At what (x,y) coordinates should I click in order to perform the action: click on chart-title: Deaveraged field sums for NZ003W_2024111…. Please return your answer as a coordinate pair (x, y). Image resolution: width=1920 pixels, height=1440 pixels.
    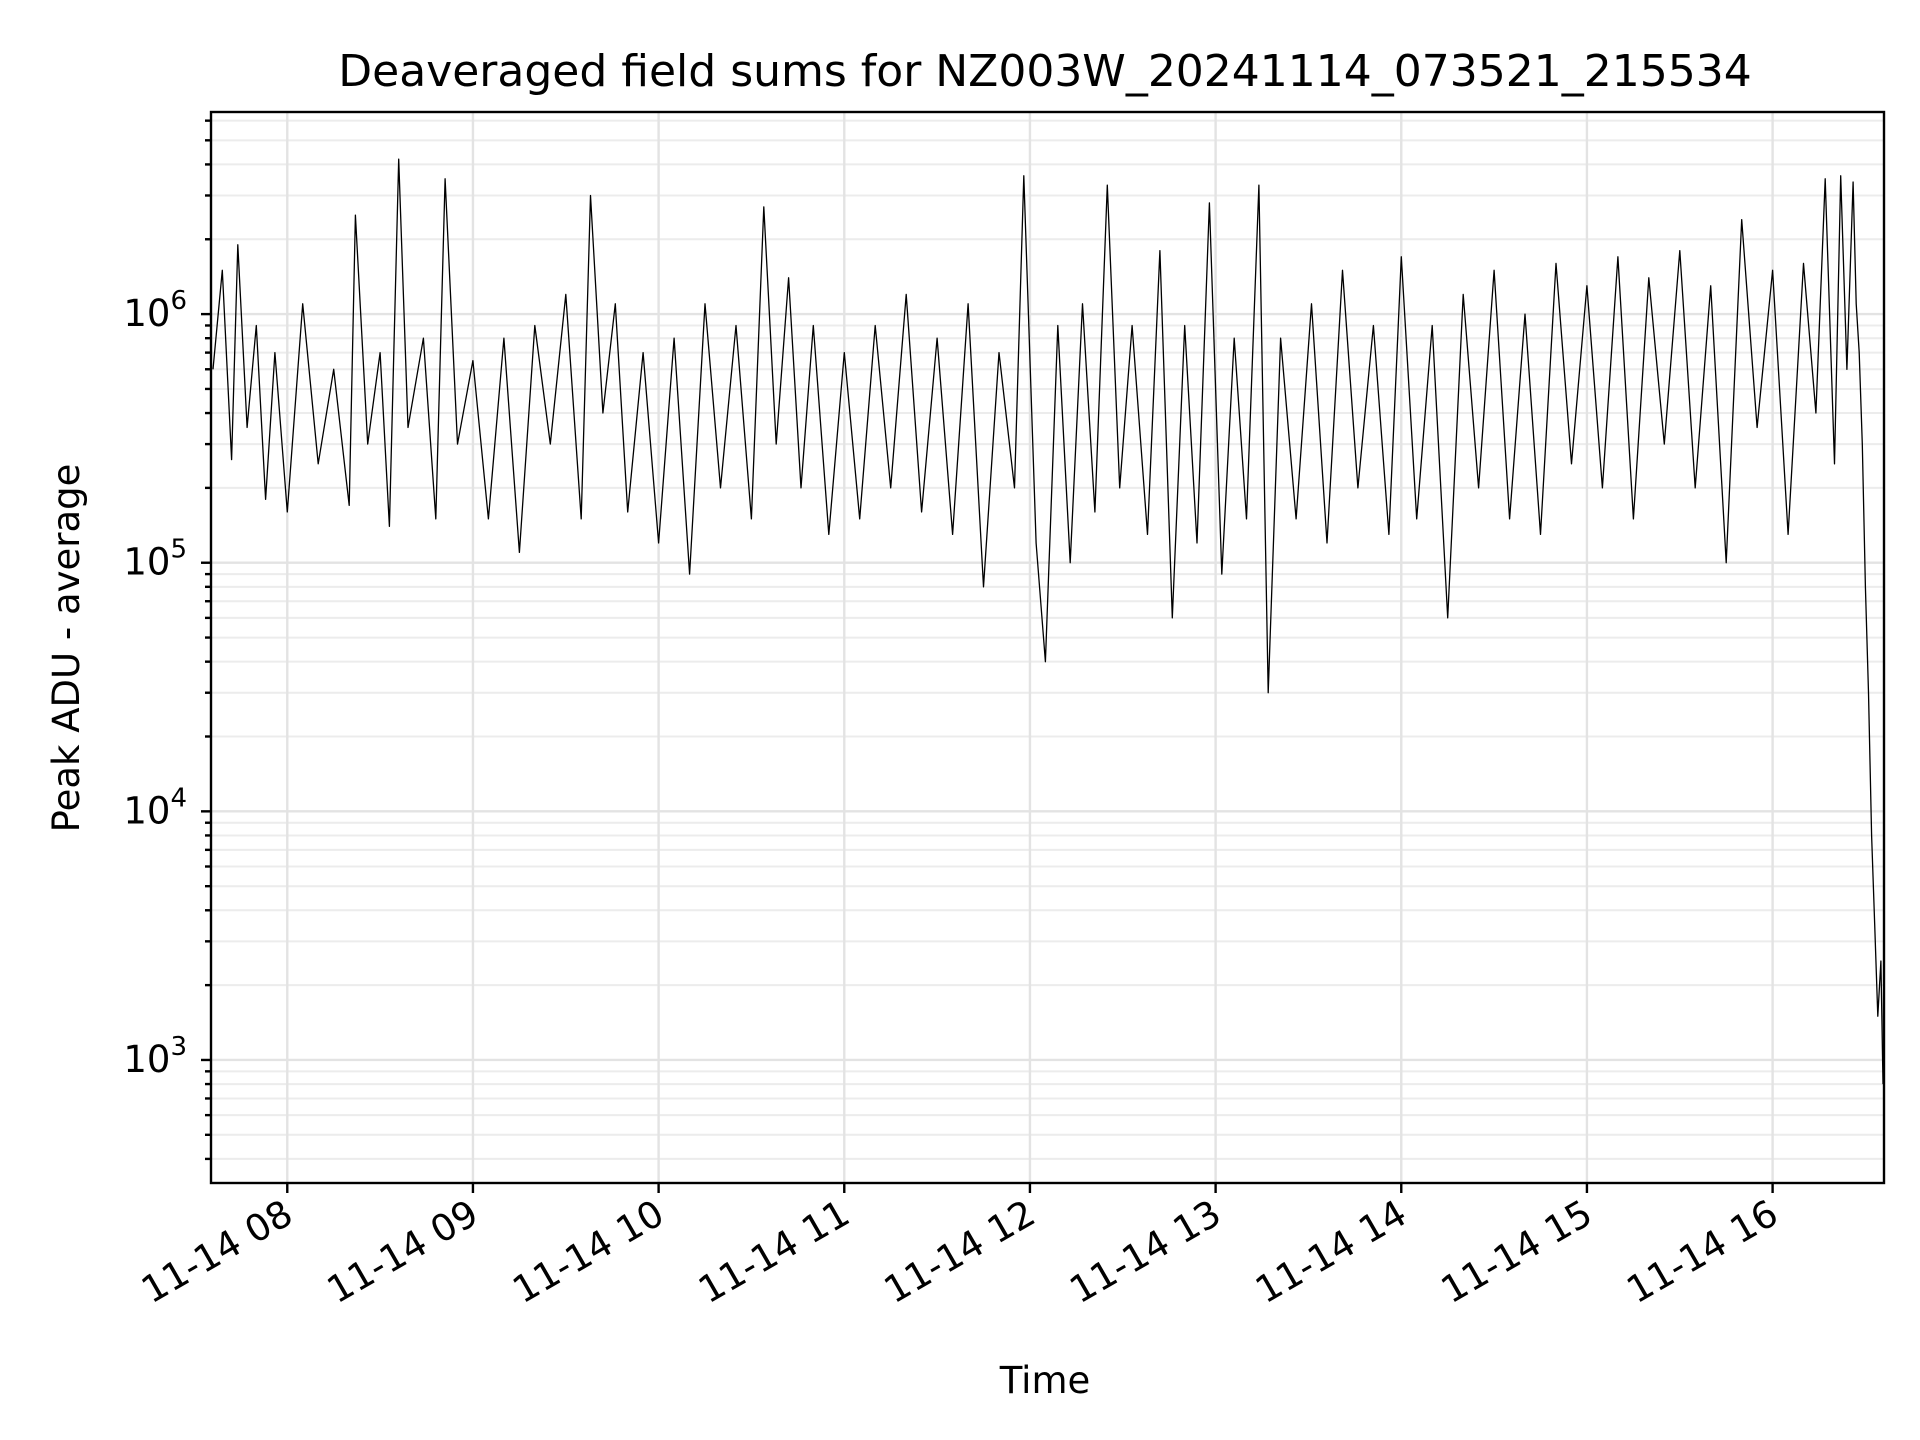
    Looking at the image, I should click on (1044, 71).